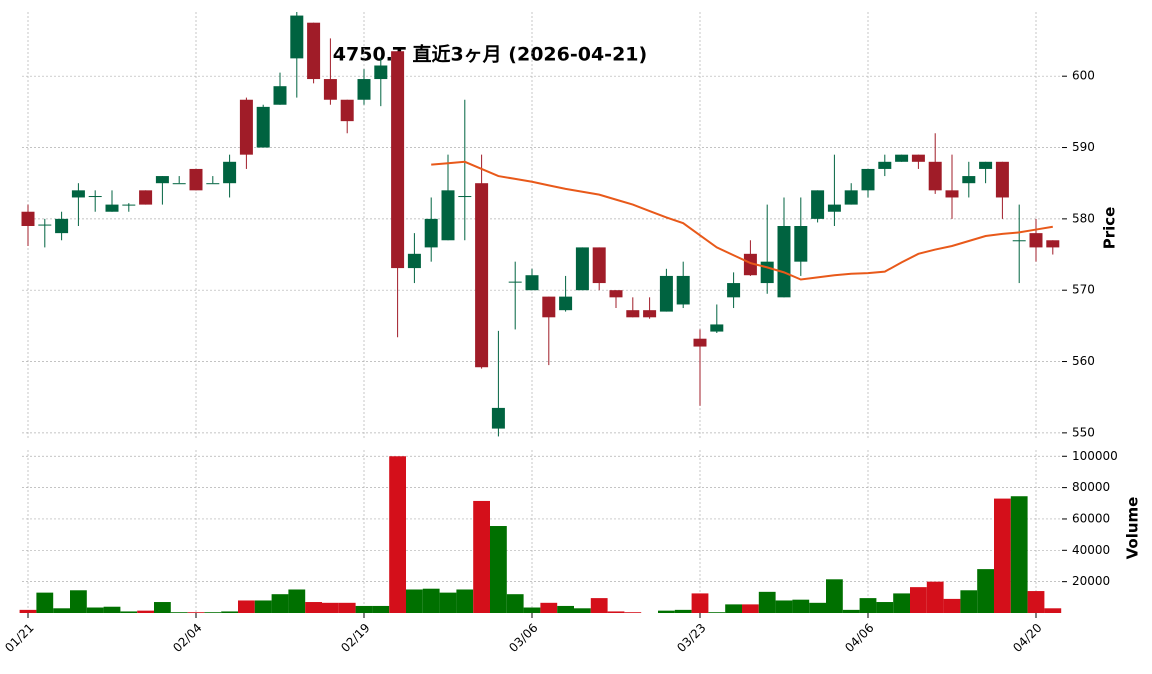 Image resolution: width=1152 pixels, height=674 pixels. Describe the element at coordinates (1091, 487) in the screenshot. I see `y-tick-label: 80000` at that location.